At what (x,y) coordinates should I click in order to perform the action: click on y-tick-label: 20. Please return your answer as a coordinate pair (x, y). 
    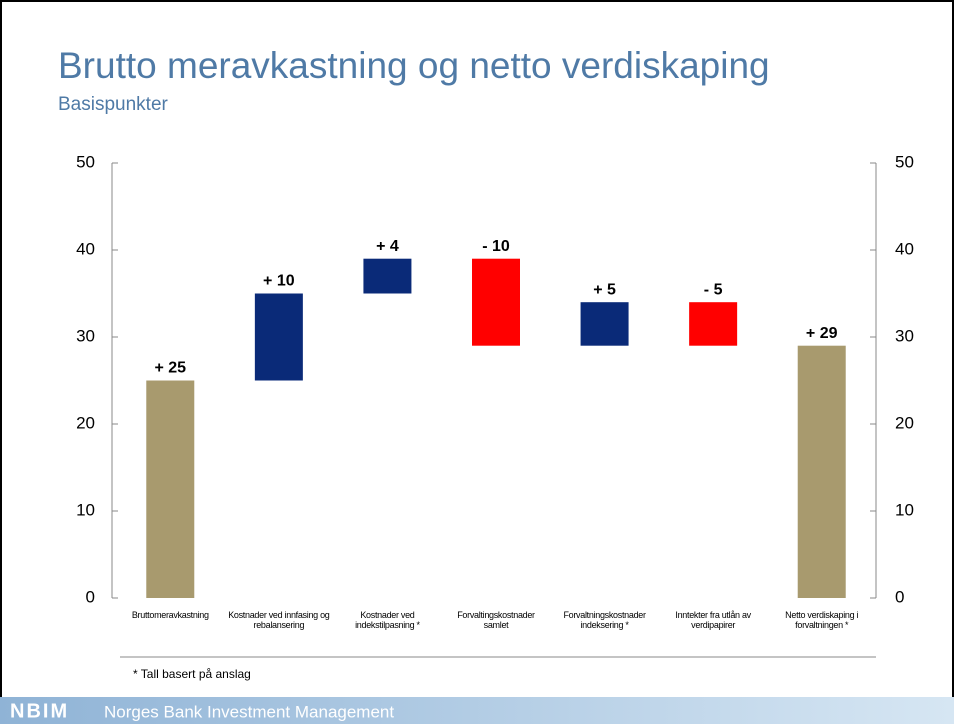
    Looking at the image, I should click on (85, 422).